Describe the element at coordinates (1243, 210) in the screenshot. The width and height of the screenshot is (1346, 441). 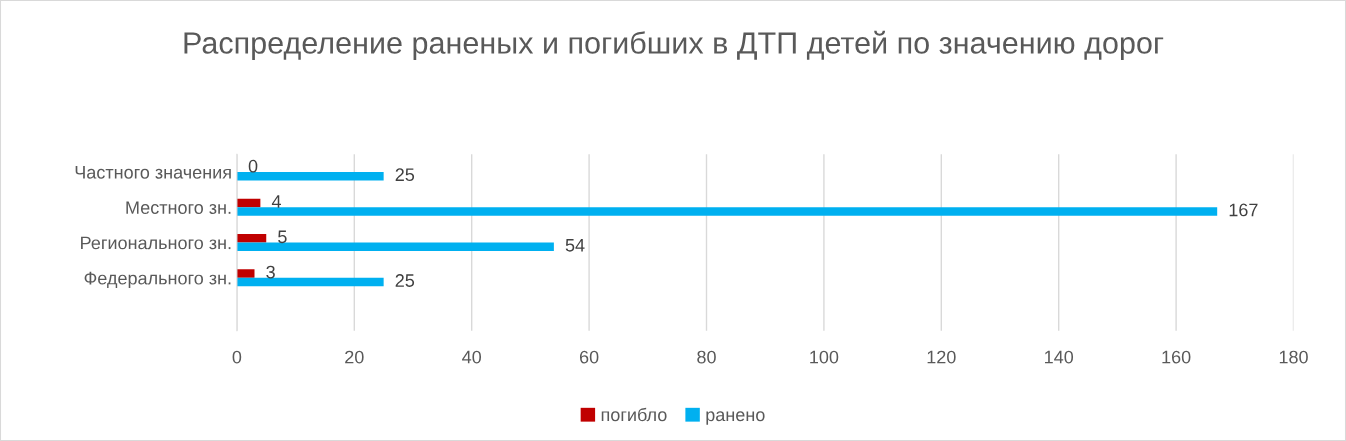
I see `data-label: 167` at that location.